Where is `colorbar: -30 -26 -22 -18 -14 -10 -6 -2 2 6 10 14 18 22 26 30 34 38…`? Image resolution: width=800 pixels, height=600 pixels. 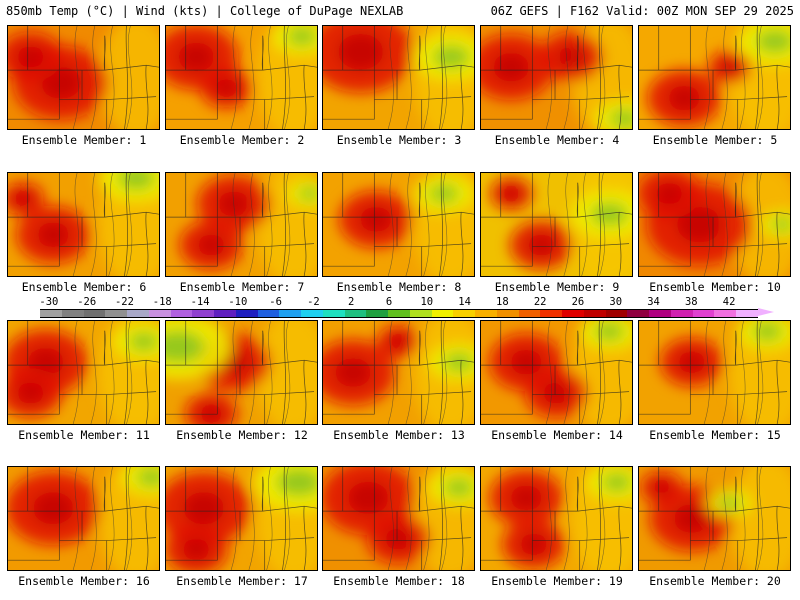
colorbar: -30 -26 -22 -18 -14 -10 -6 -2 2 6 10 14 18 22 26 30 34 38… is located at coordinates (400, 309).